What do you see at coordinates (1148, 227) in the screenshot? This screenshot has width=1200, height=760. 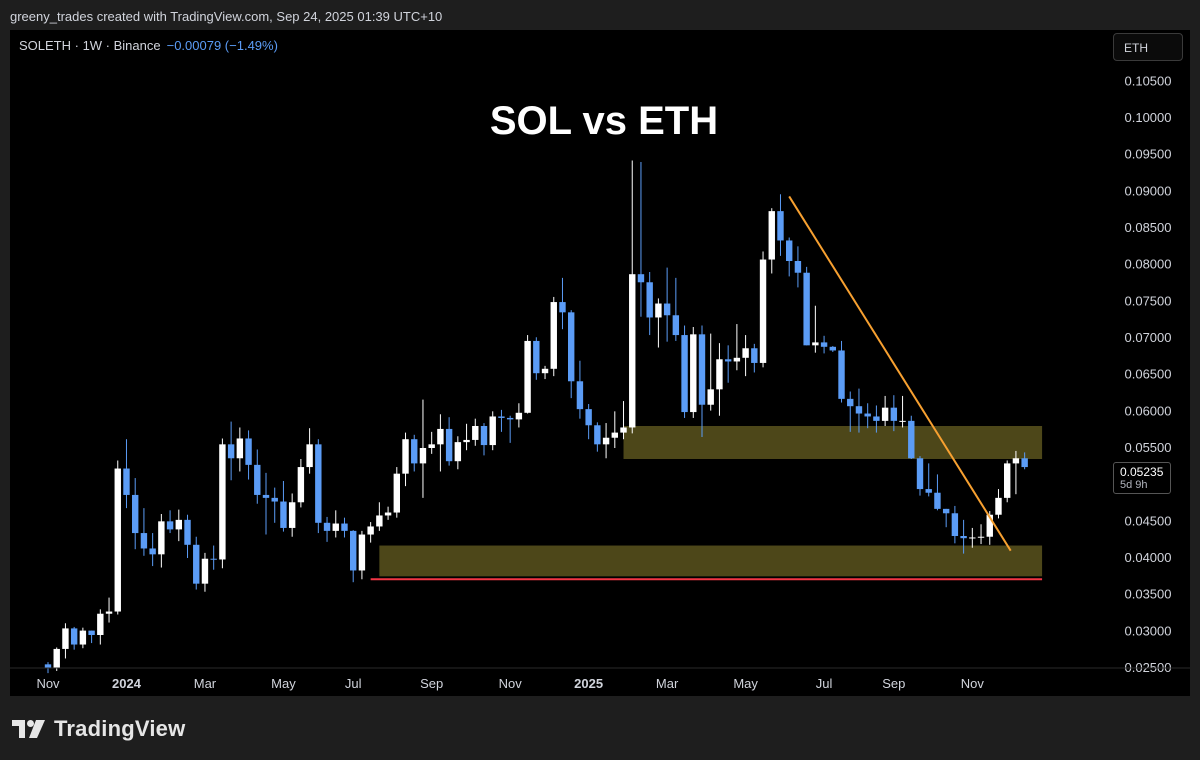 I see `price-axis-label: 0.08500` at bounding box center [1148, 227].